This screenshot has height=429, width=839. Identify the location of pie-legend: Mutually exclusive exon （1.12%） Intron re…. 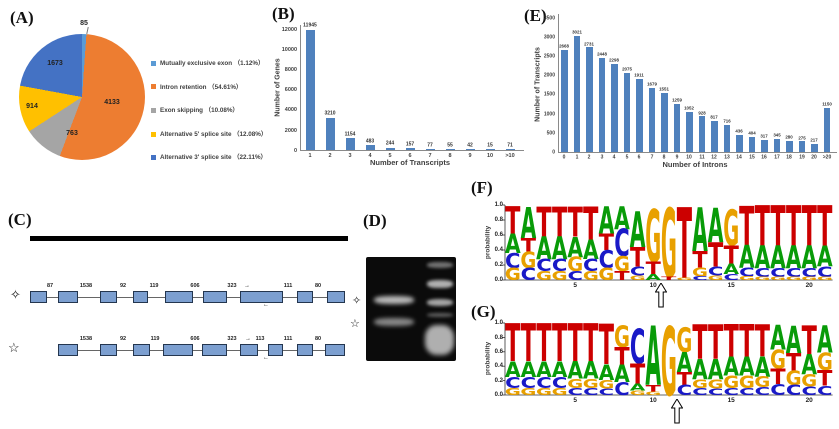
(262, 110).